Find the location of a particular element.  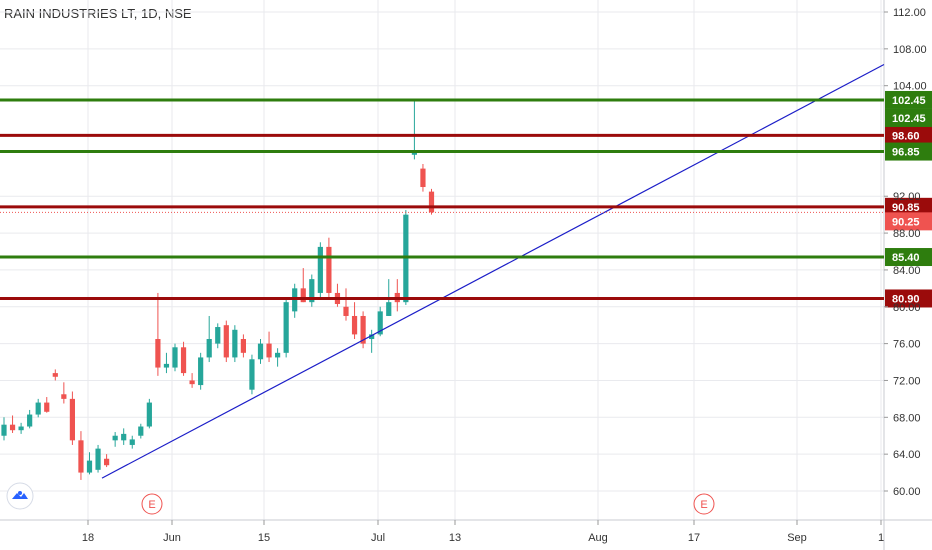

price-tick-label: 104.00 is located at coordinates (910, 87).